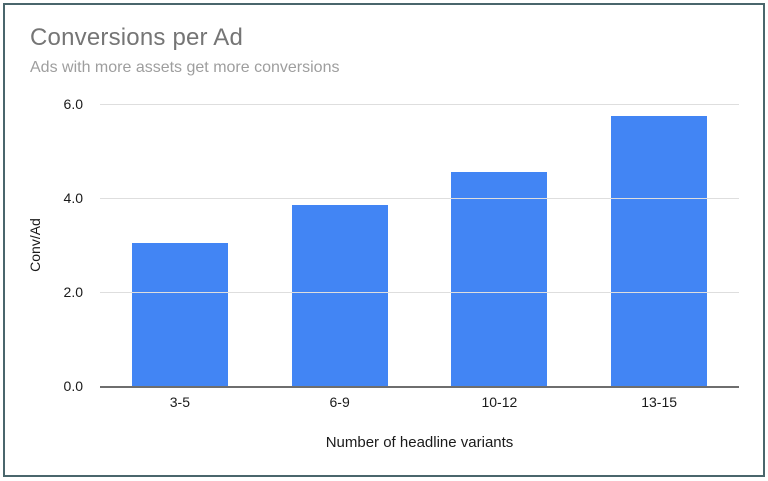  Describe the element at coordinates (179, 402) in the screenshot. I see `x-category-label: 3-5` at that location.